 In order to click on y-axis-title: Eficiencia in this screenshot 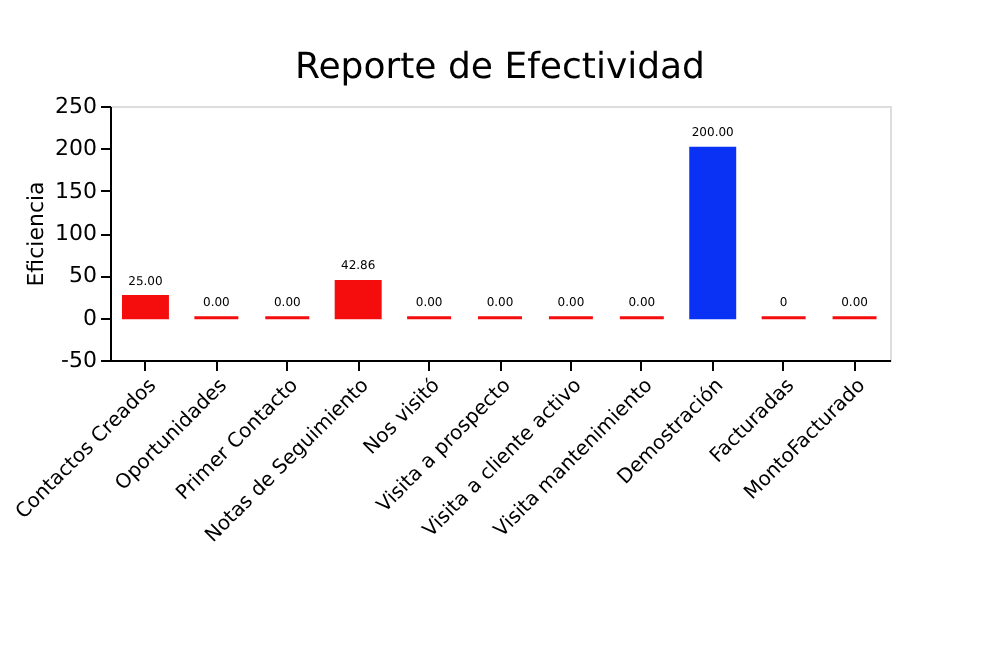, I will do `click(36, 234)`.